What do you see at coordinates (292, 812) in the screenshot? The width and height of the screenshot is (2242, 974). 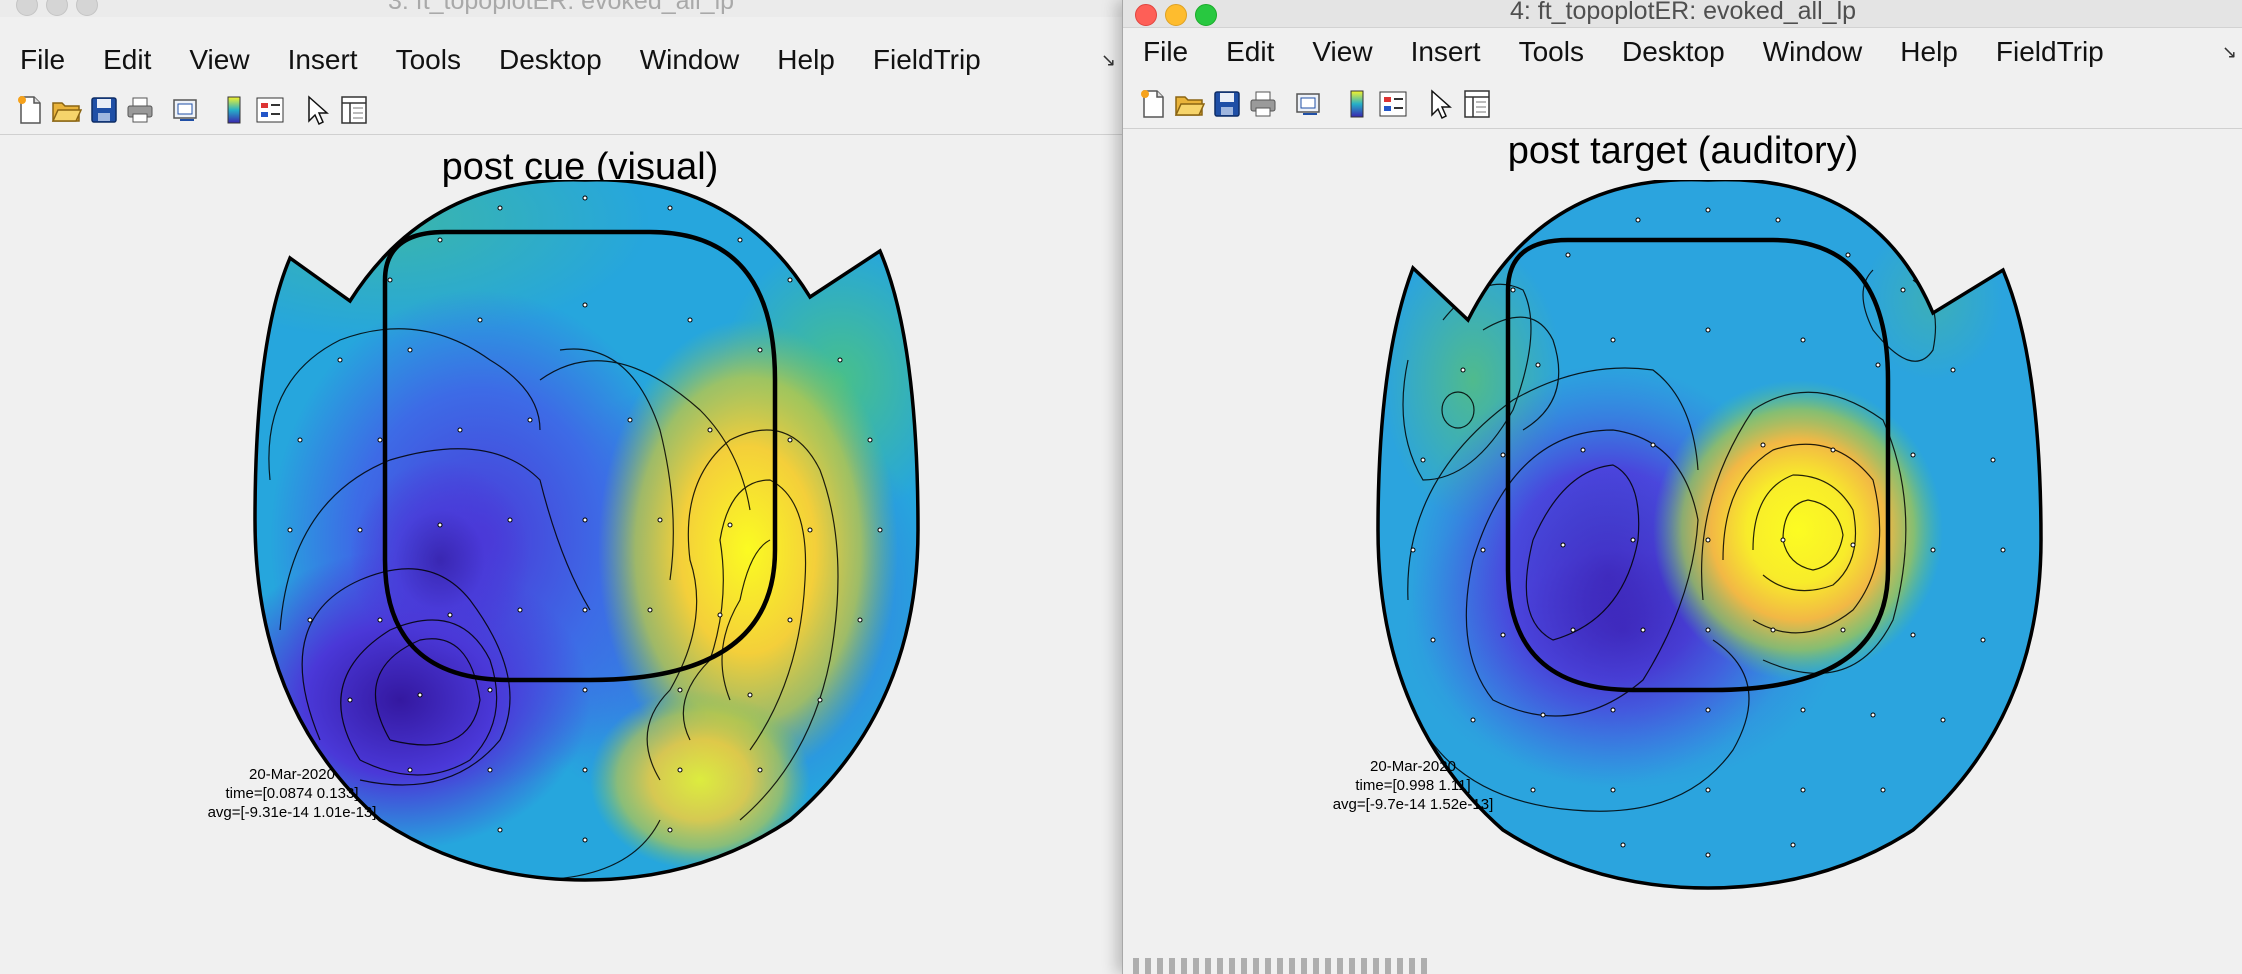 I see `info-avg: avg=[-9.31e-14 1.01e-13]` at bounding box center [292, 812].